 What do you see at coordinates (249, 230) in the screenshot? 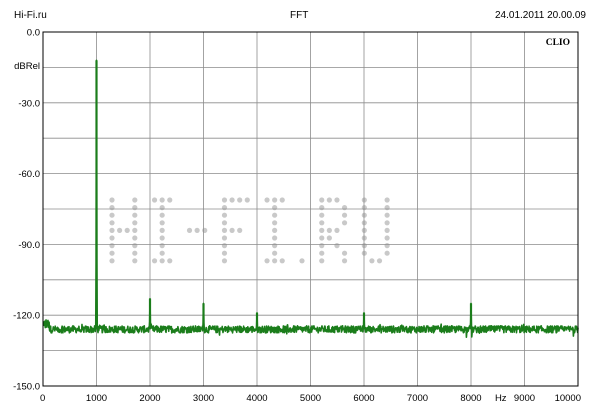
I see `watermark` at bounding box center [249, 230].